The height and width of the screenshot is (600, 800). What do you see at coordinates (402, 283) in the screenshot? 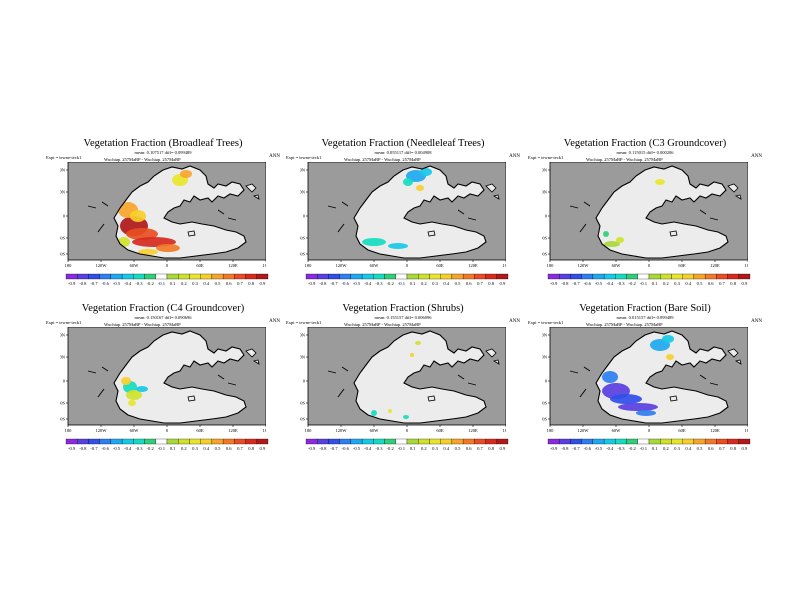
I see `colorbar-label: -0.1` at bounding box center [402, 283].